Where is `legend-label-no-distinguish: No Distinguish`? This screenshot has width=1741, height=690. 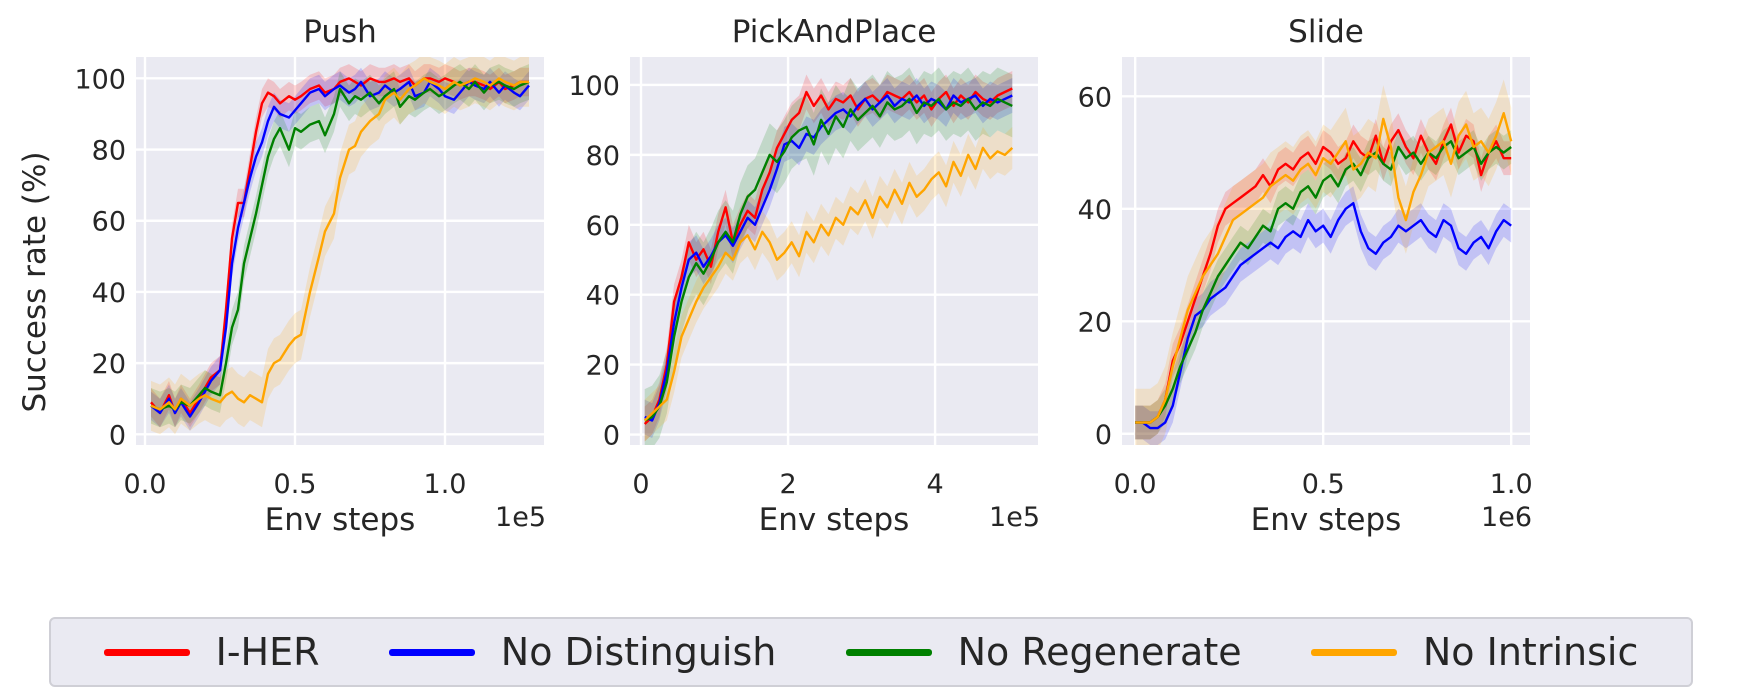
legend-label-no-distinguish: No Distinguish is located at coordinates (638, 652).